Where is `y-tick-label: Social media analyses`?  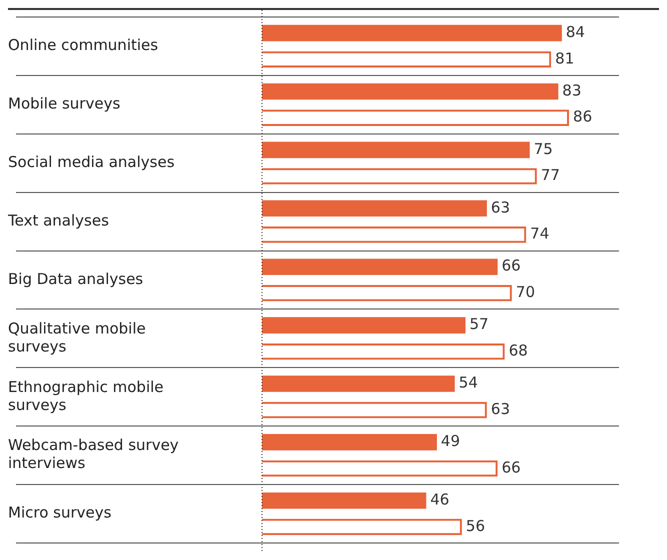 y-tick-label: Social media analyses is located at coordinates (91, 162).